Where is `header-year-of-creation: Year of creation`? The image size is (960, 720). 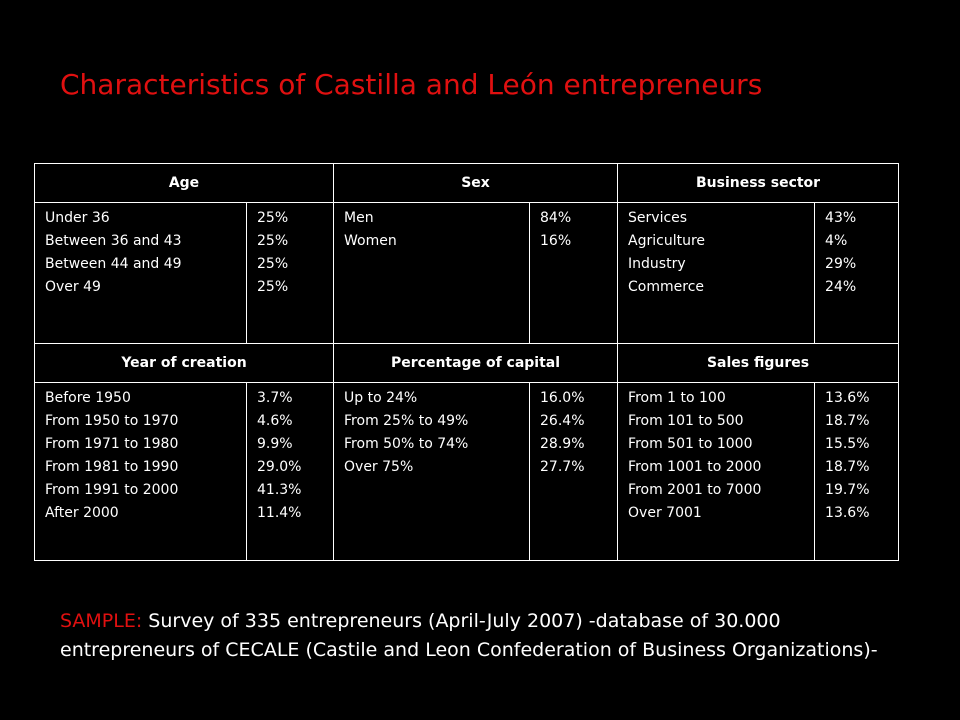 header-year-of-creation: Year of creation is located at coordinates (184, 363).